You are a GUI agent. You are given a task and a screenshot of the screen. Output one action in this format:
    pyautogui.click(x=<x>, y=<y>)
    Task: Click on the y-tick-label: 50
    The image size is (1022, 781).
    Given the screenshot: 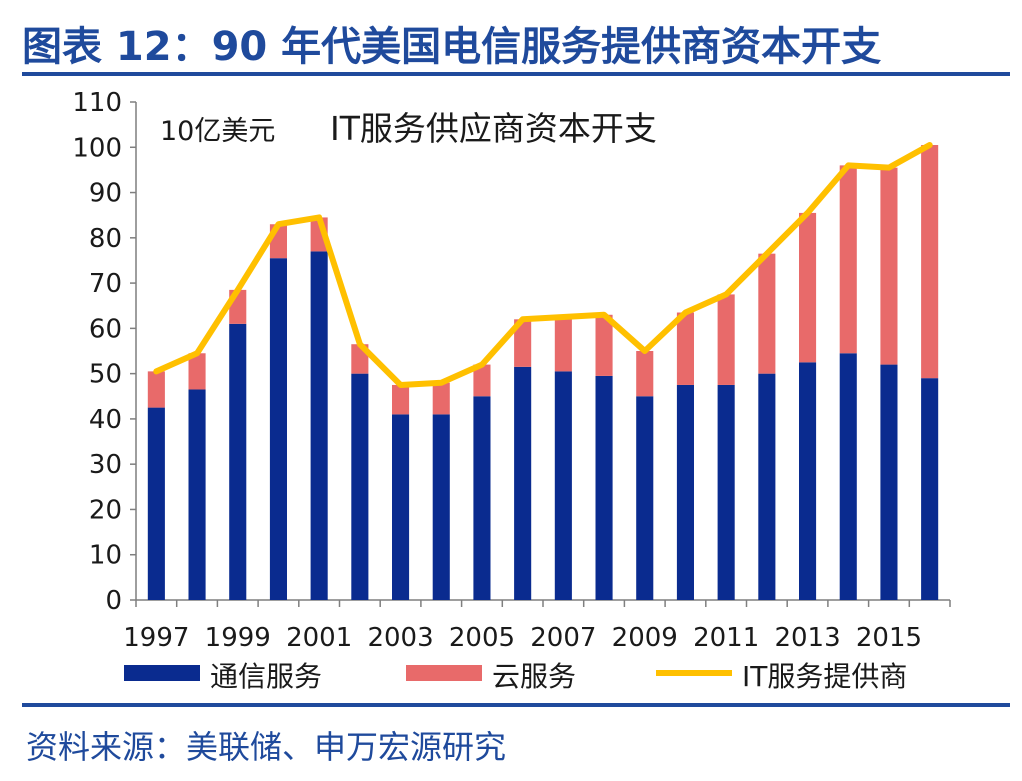 What is the action you would take?
    pyautogui.click(x=105, y=375)
    